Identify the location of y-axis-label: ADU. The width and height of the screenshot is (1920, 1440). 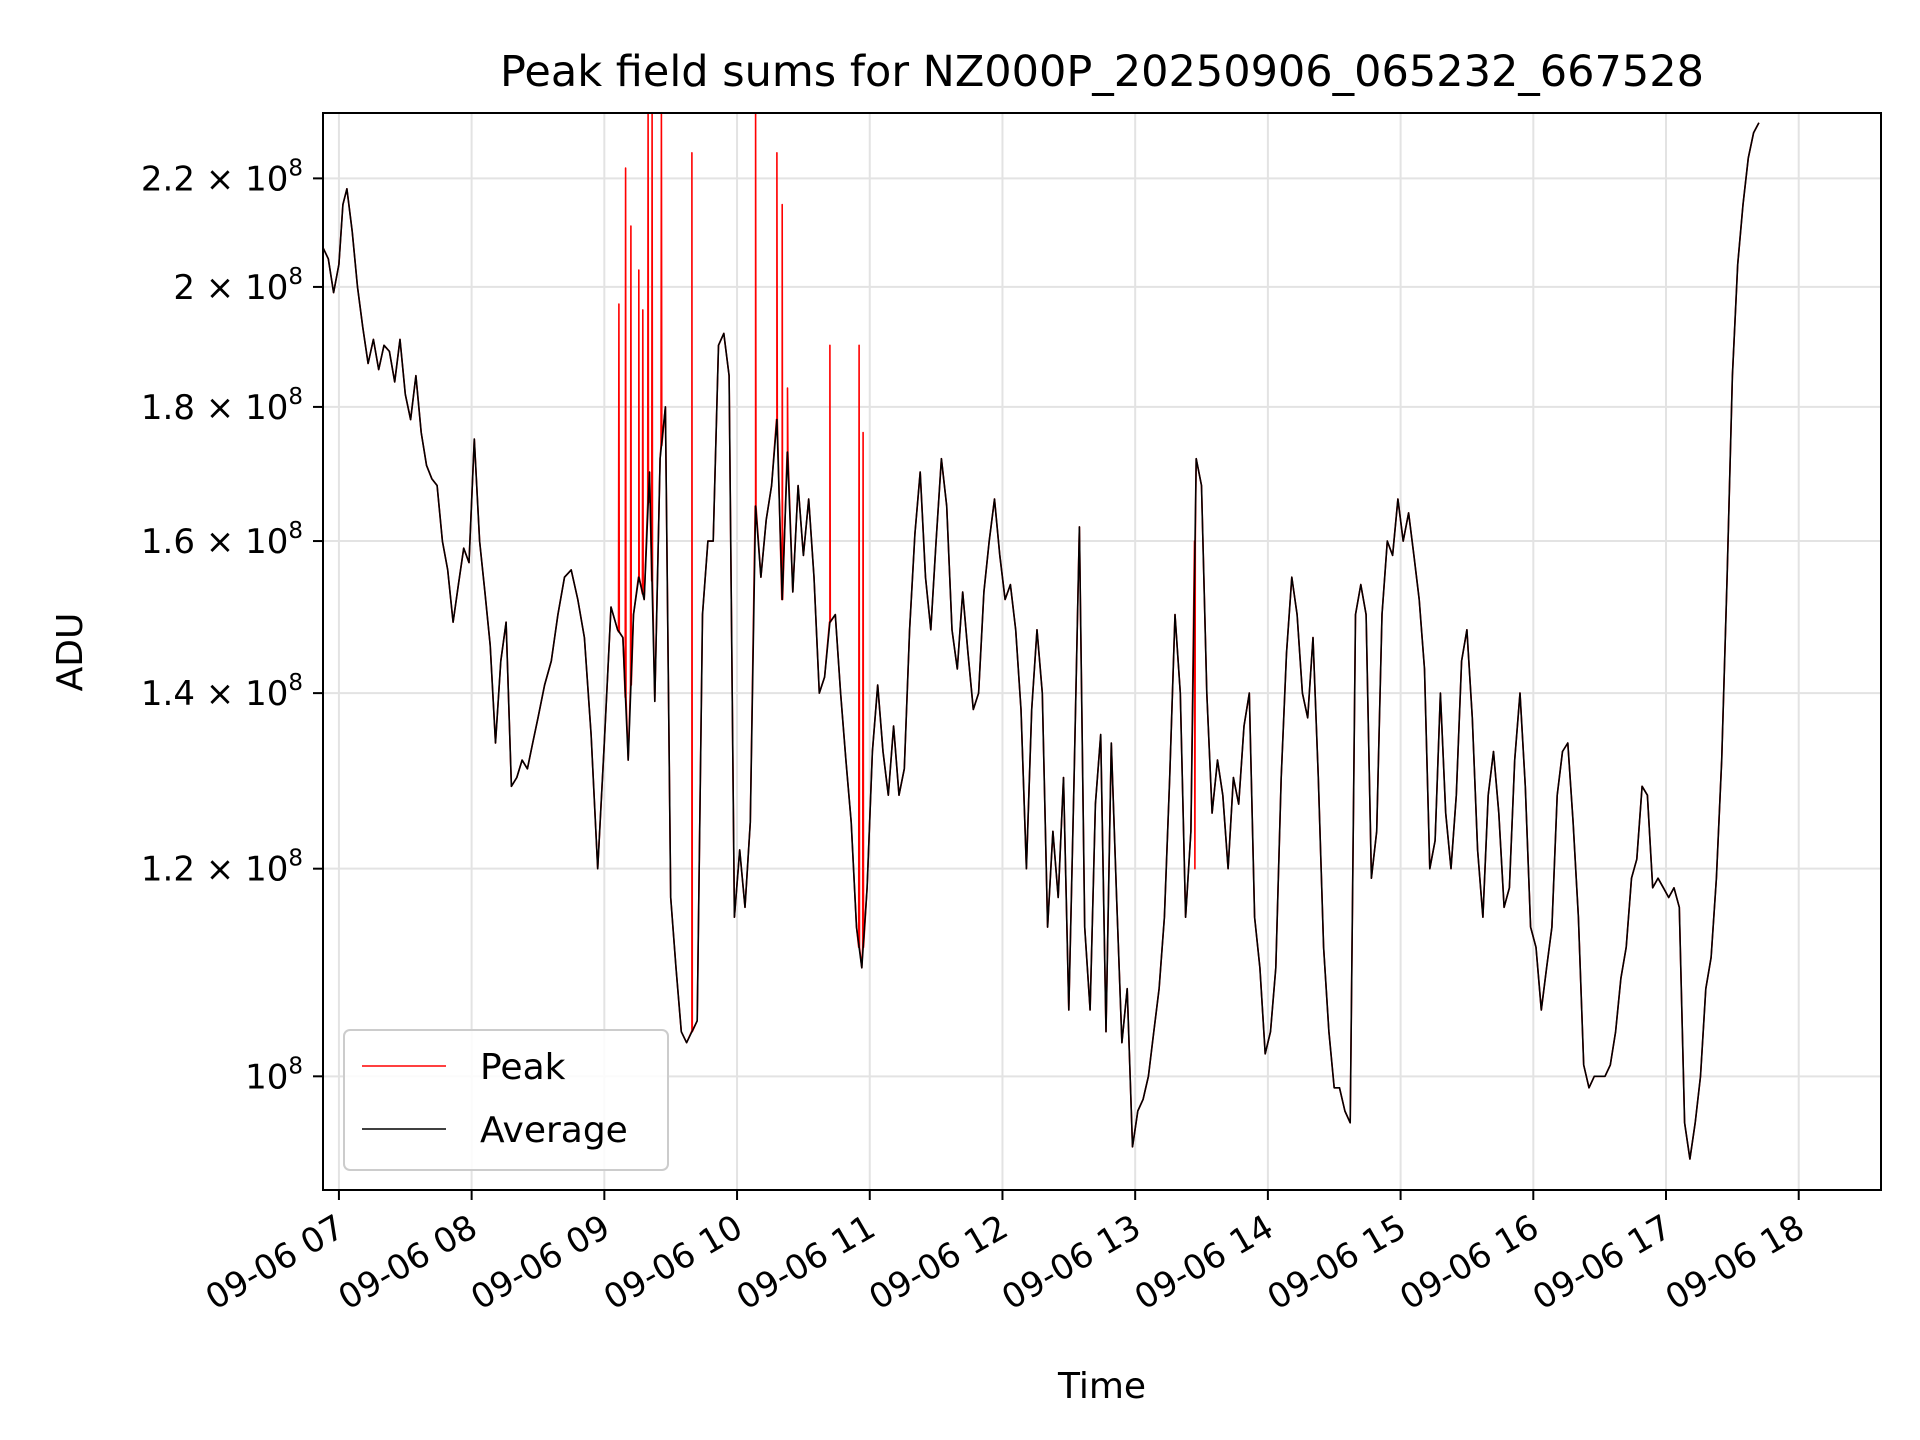
(70, 652).